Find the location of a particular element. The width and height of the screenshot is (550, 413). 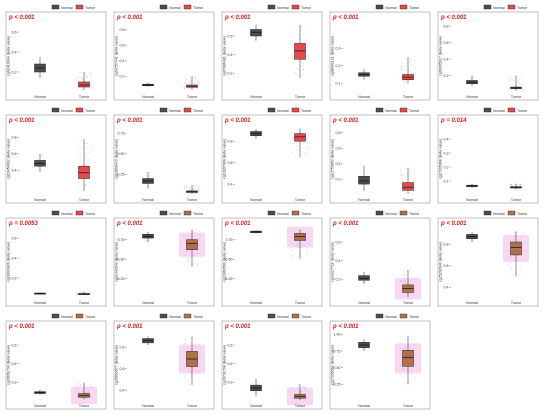

y-tick-label: 0.8 is located at coordinates (338, 133).